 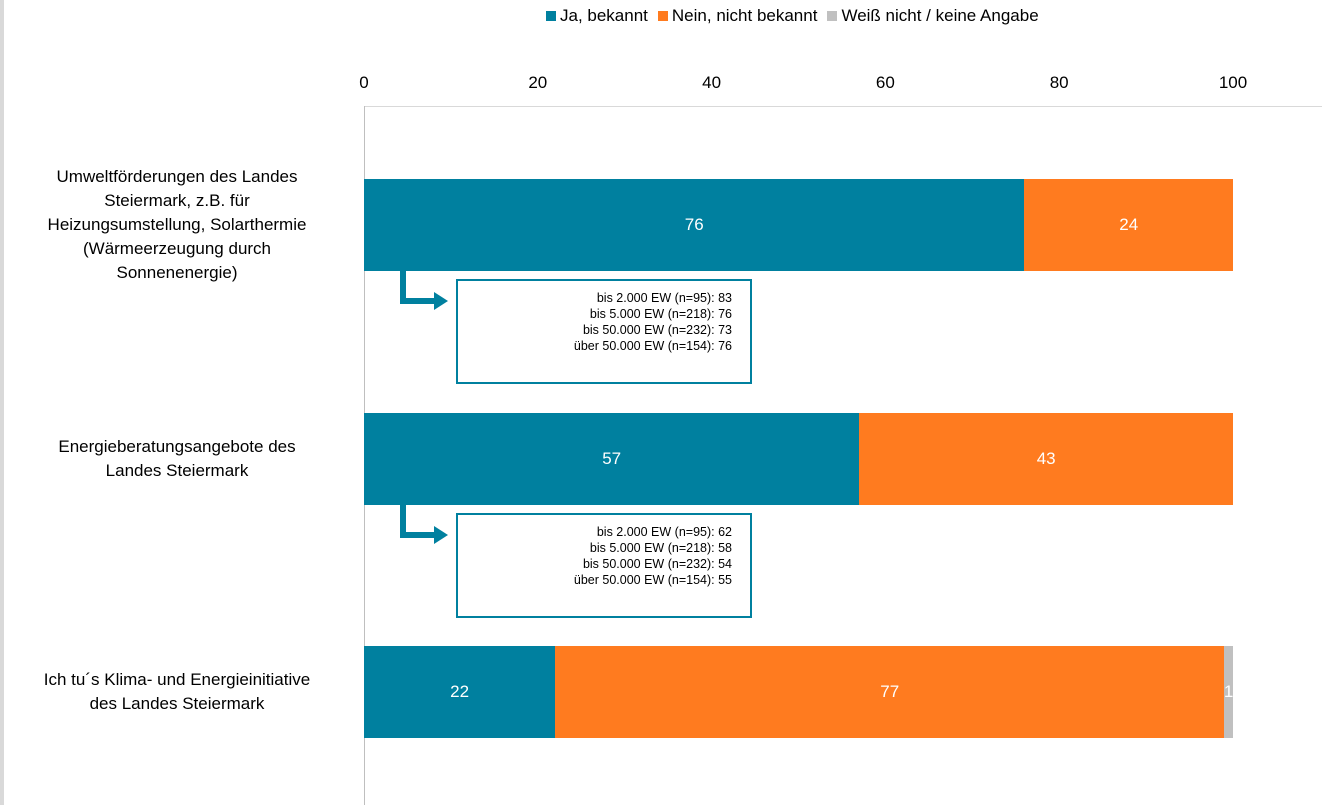 What do you see at coordinates (1233, 82) in the screenshot?
I see `x-tick-label: 100` at bounding box center [1233, 82].